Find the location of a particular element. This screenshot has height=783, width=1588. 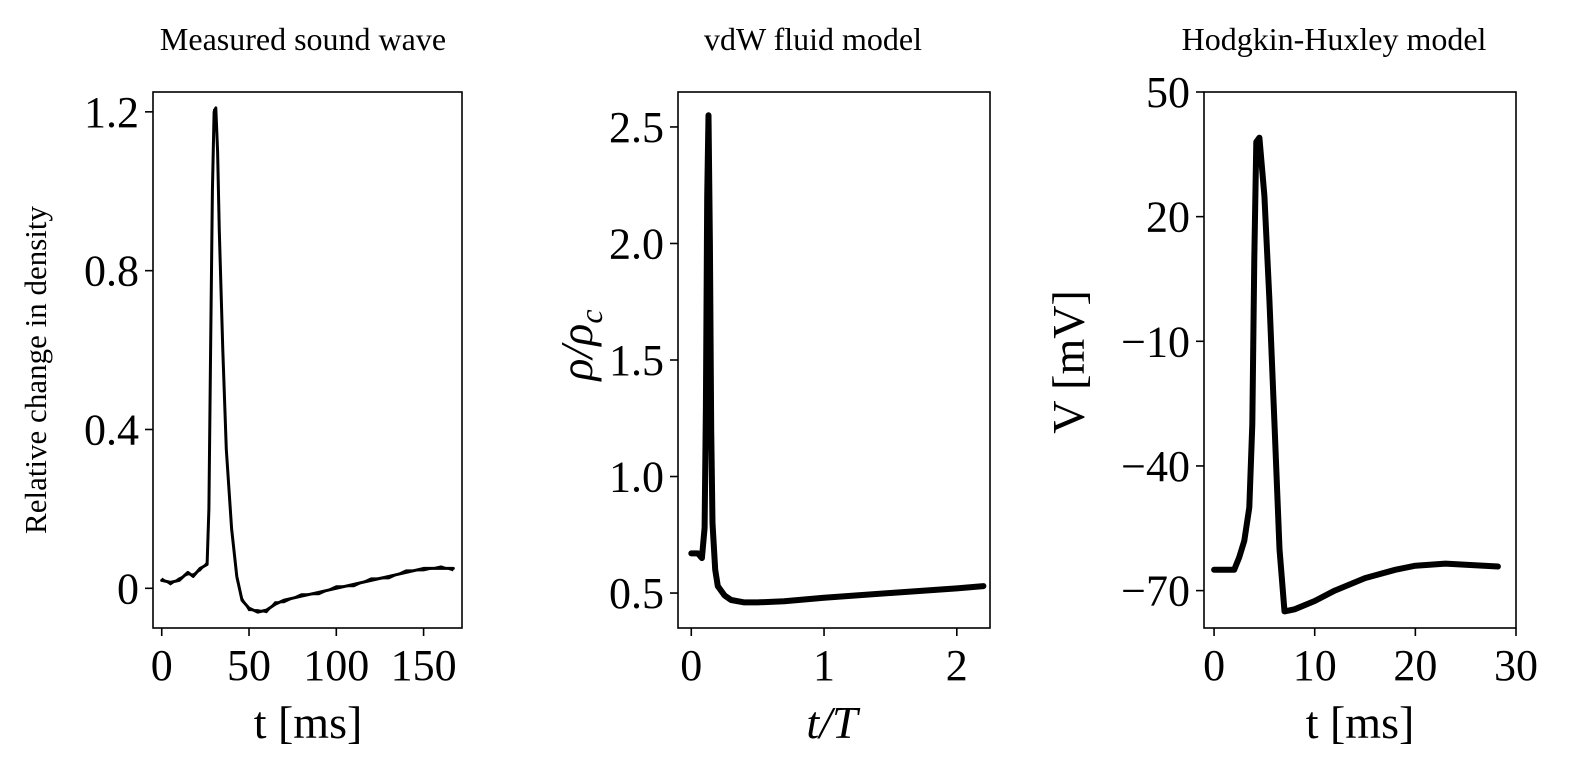

y-tick-label: 20 is located at coordinates (1168, 217).